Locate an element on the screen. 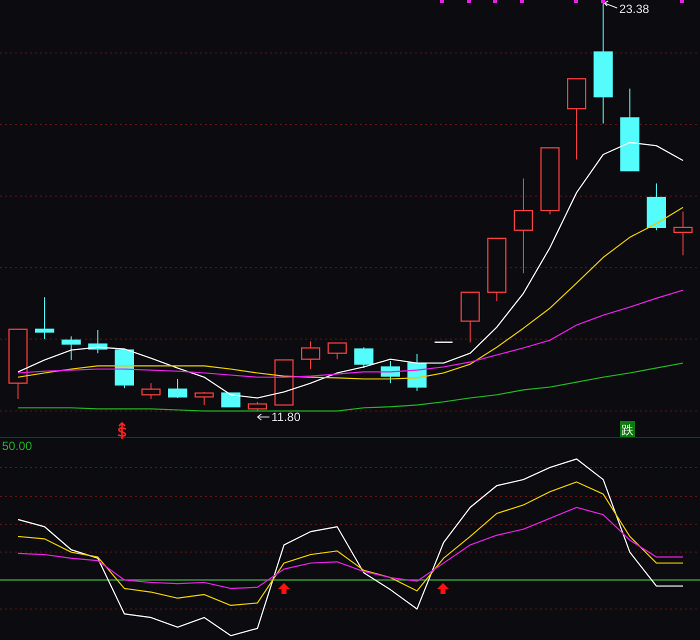 Image resolution: width=700 pixels, height=640 pixels. text: 50.00 is located at coordinates (17, 446).